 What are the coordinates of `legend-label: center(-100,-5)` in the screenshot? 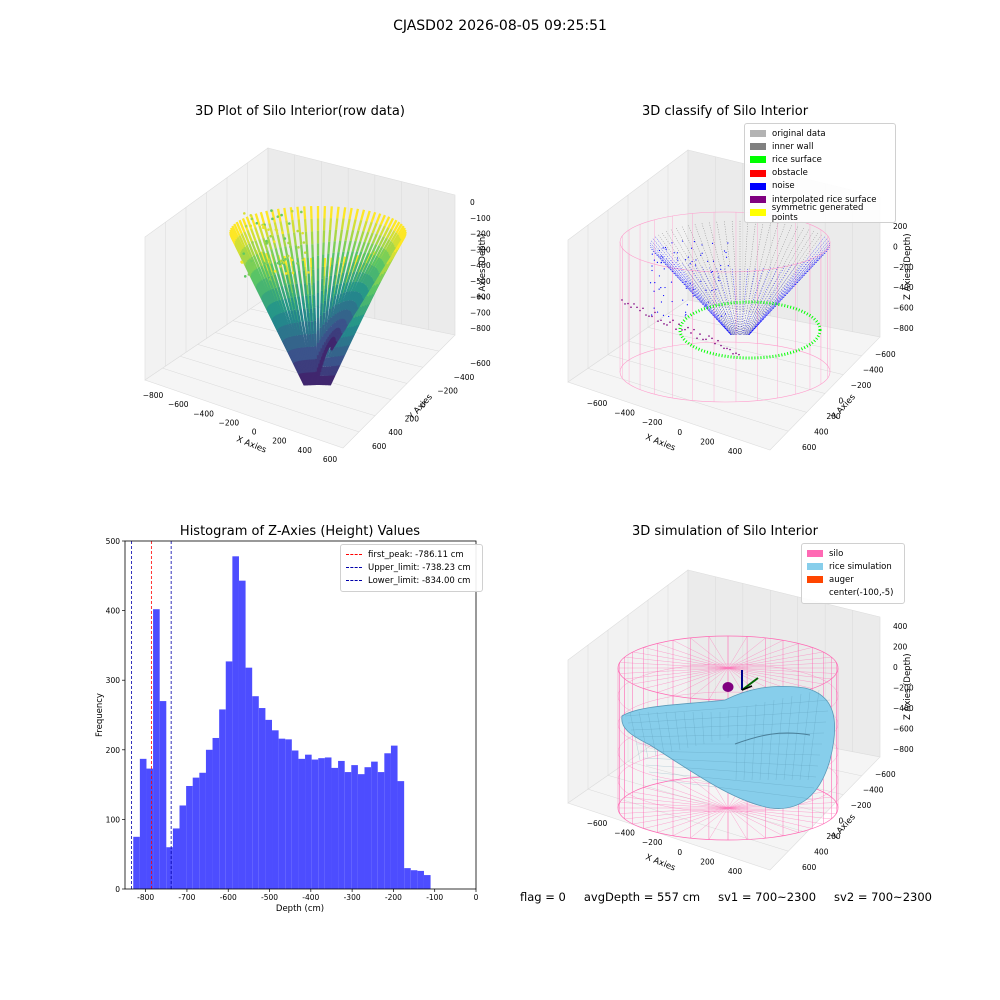 It's located at (861, 593).